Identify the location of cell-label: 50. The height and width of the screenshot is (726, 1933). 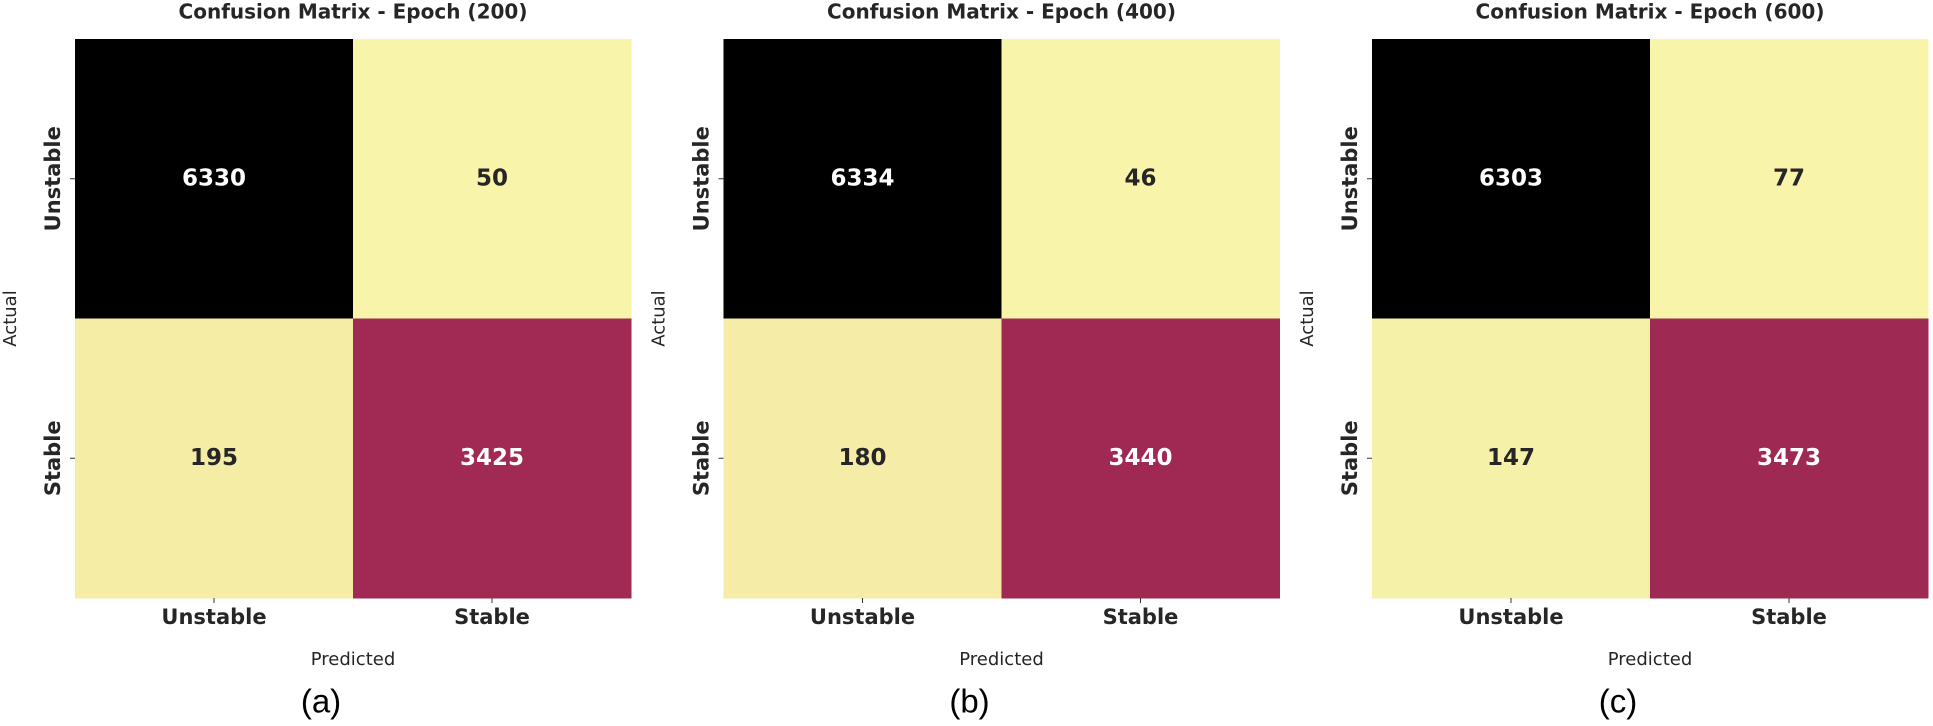
(492, 178).